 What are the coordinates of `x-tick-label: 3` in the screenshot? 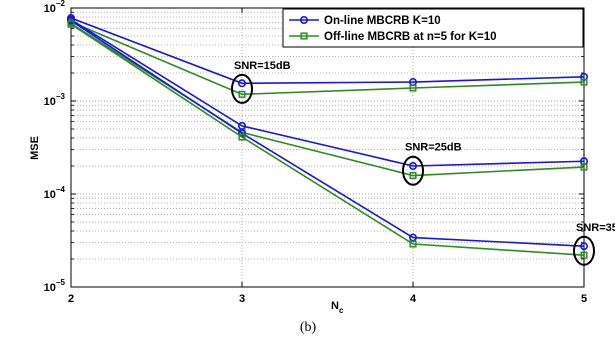 It's located at (242, 299).